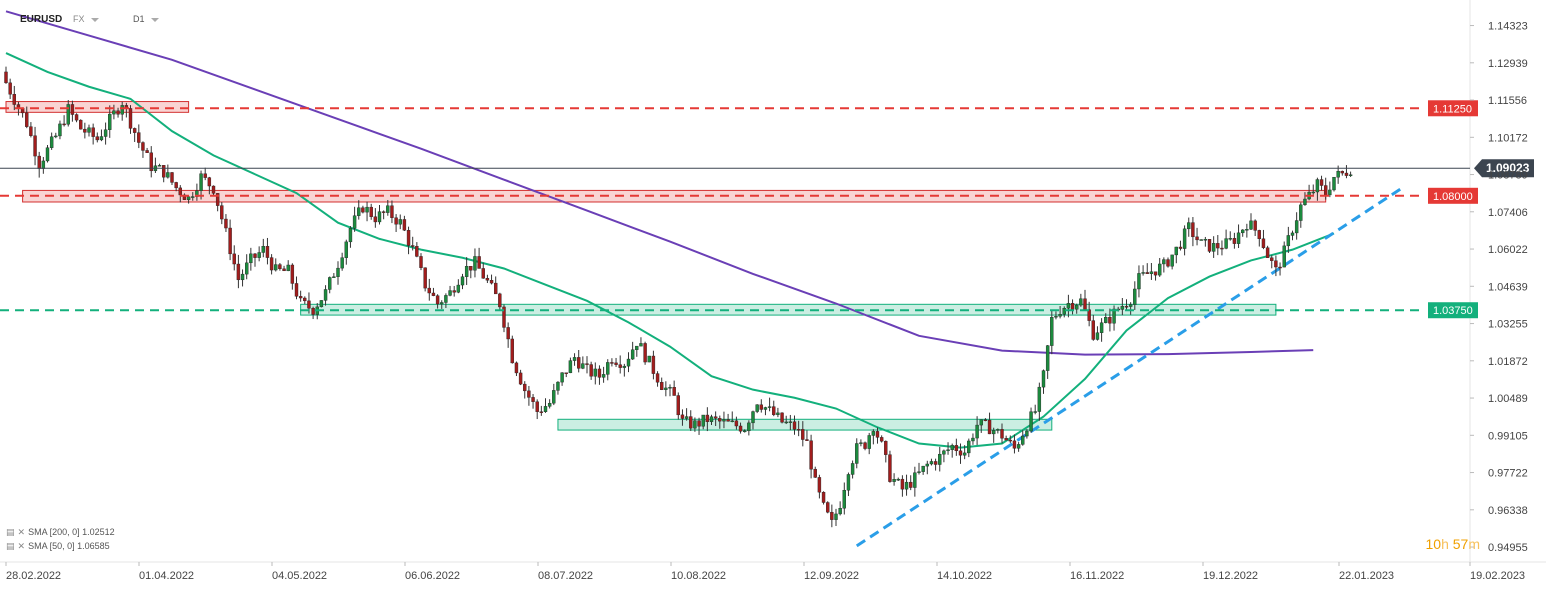  What do you see at coordinates (1508, 213) in the screenshot?
I see `y-tick-label: 1.07406` at bounding box center [1508, 213].